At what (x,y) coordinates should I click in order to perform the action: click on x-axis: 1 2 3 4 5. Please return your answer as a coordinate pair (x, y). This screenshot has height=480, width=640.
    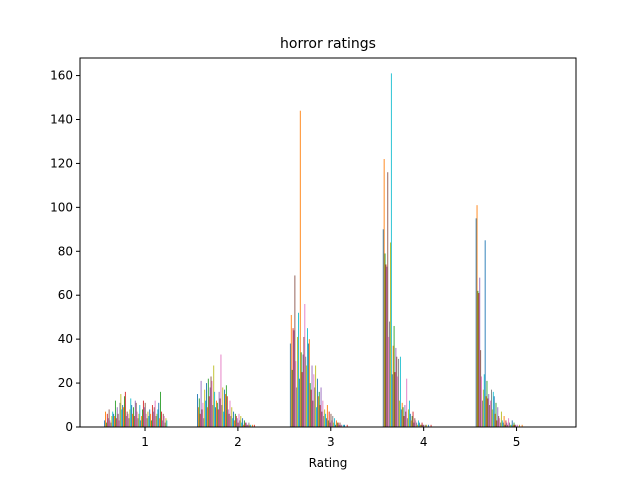
    Looking at the image, I should click on (330, 438).